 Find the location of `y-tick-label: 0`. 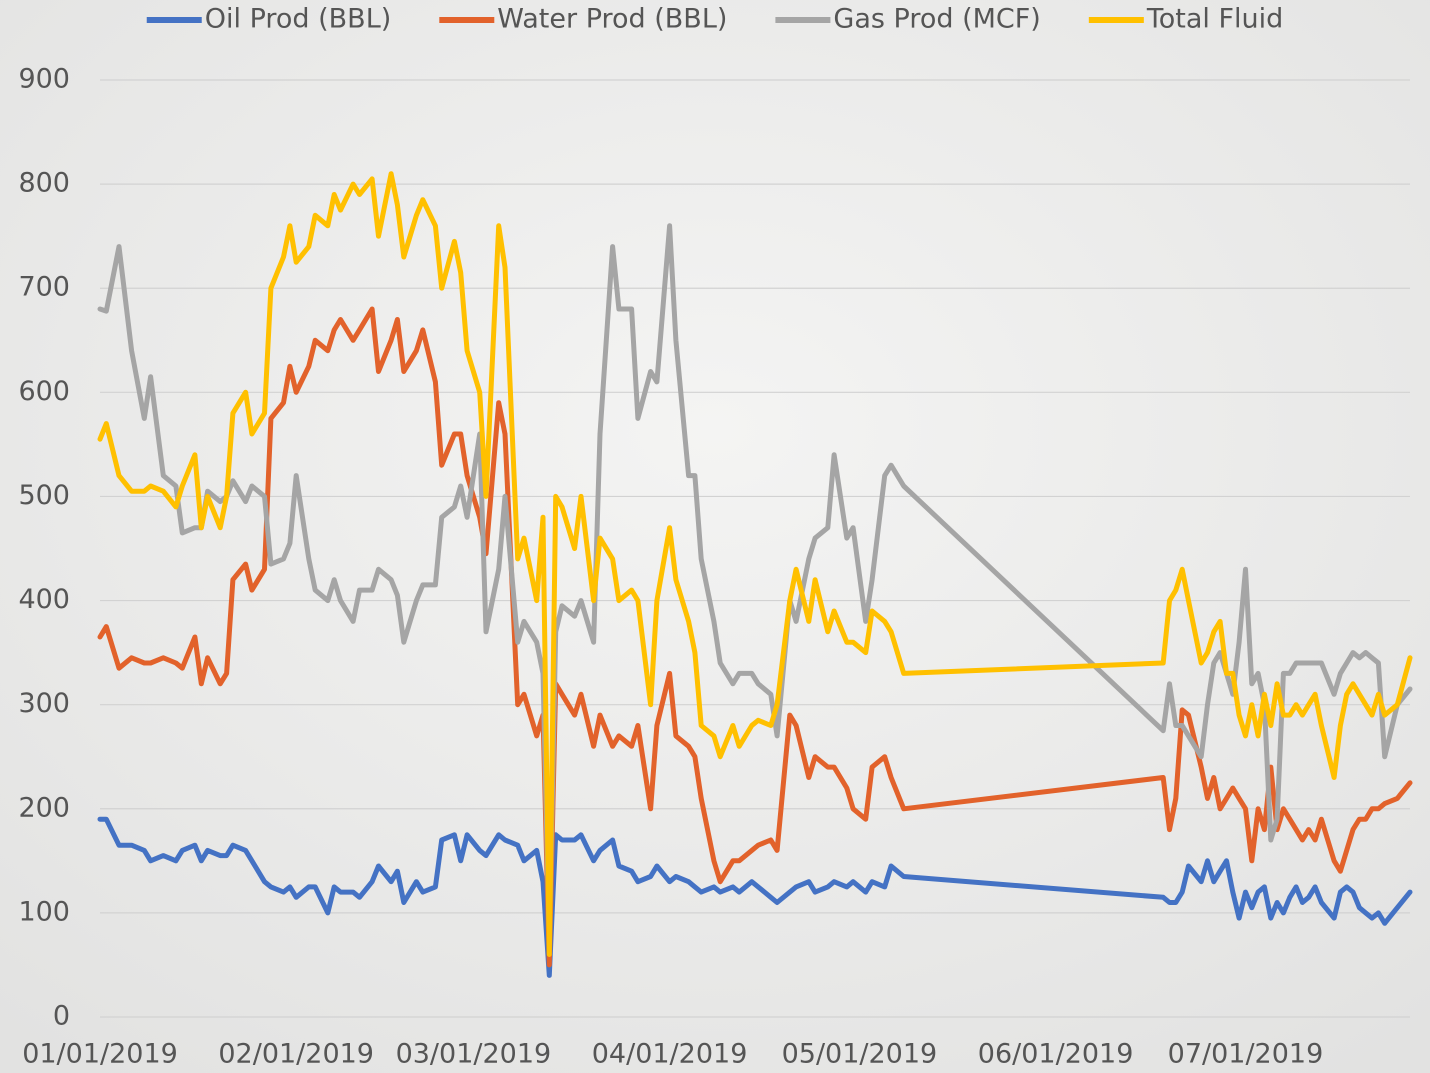

y-tick-label: 0 is located at coordinates (61, 1016).